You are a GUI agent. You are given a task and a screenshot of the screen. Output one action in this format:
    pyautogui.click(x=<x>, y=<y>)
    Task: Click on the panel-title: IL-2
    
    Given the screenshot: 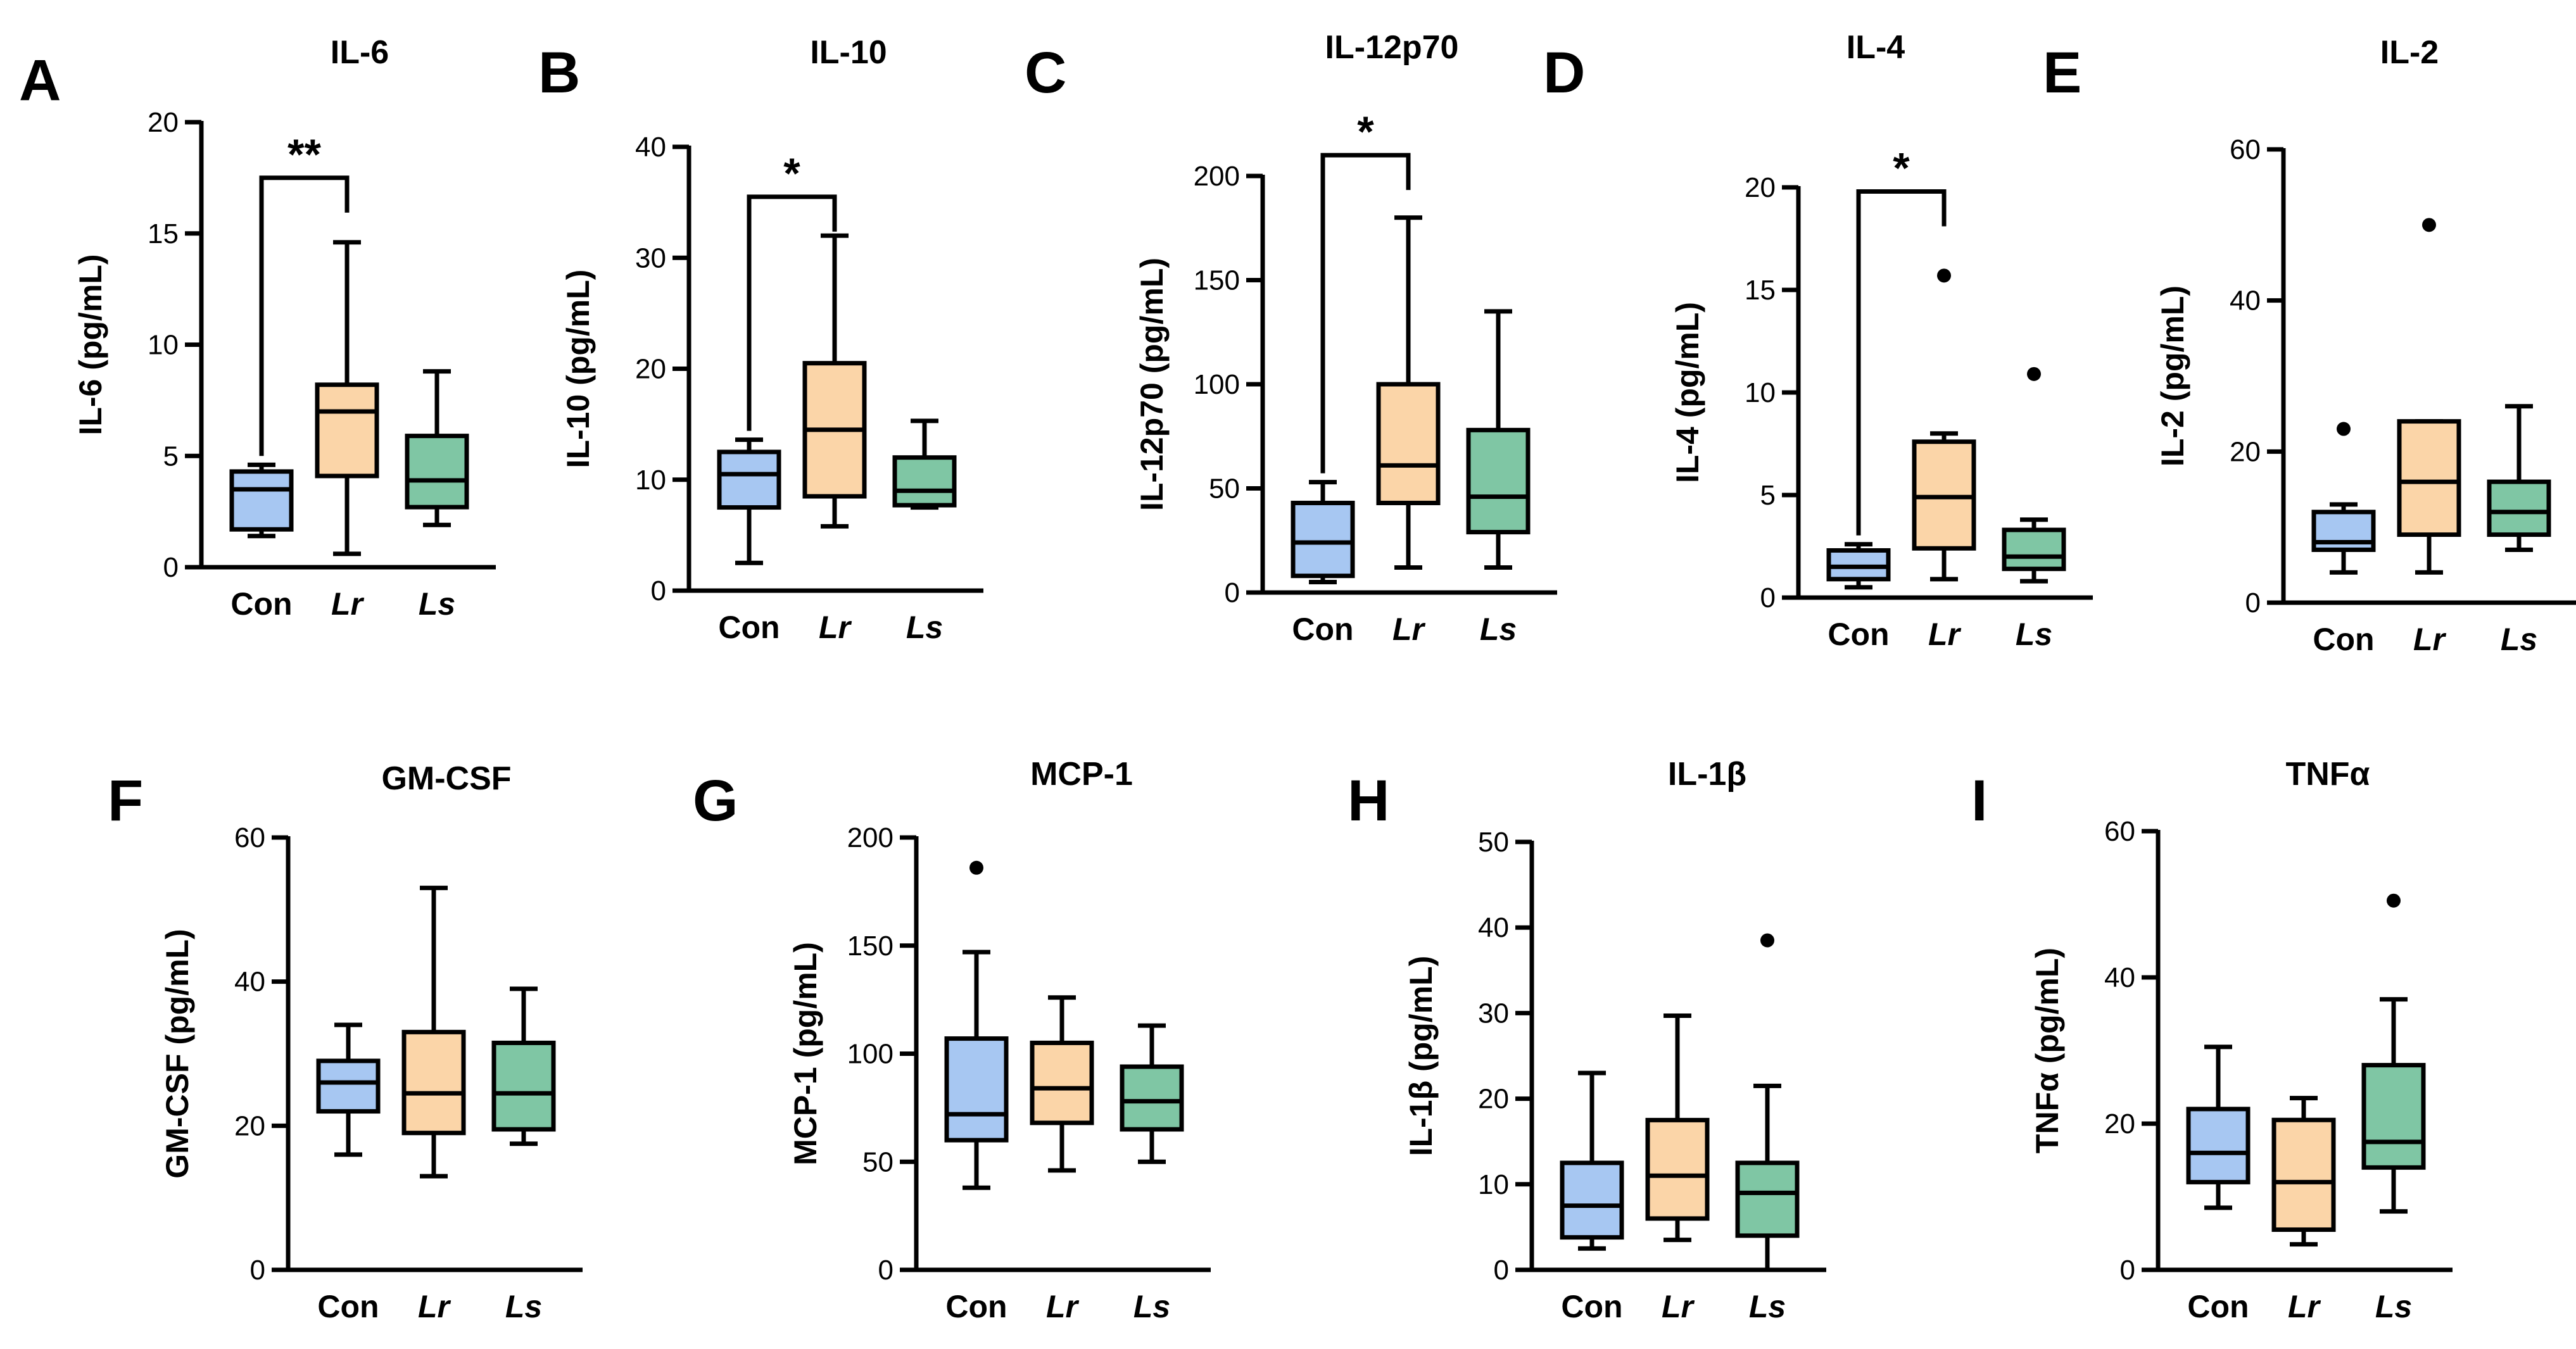 What is the action you would take?
    pyautogui.click(x=2409, y=52)
    